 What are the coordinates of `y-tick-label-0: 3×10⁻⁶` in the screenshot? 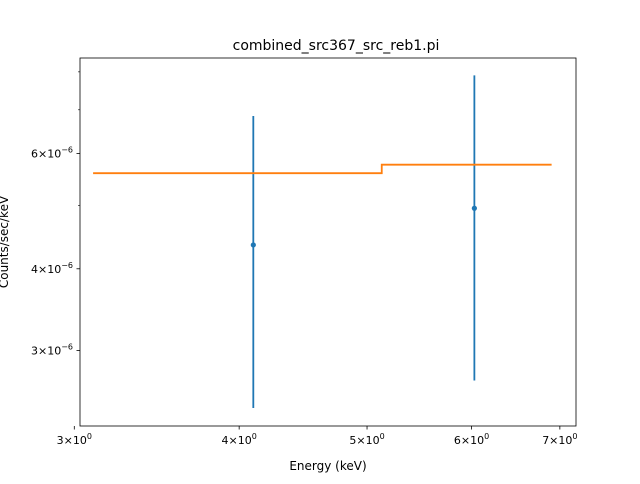 It's located at (52, 350).